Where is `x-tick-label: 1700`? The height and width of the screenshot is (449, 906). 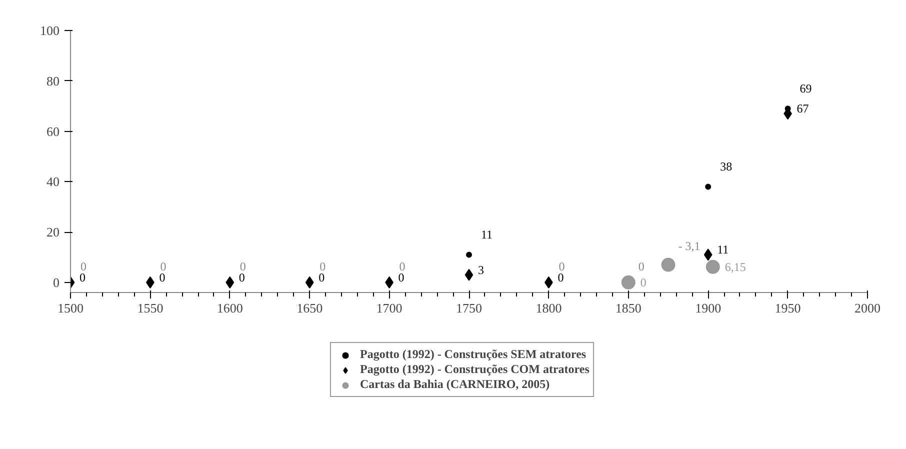
x-tick-label: 1700 is located at coordinates (389, 308).